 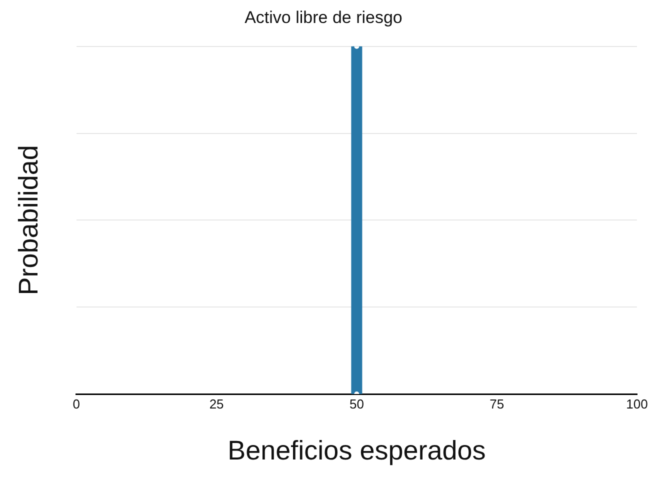 I want to click on x-tick-label: 0, so click(x=76, y=404).